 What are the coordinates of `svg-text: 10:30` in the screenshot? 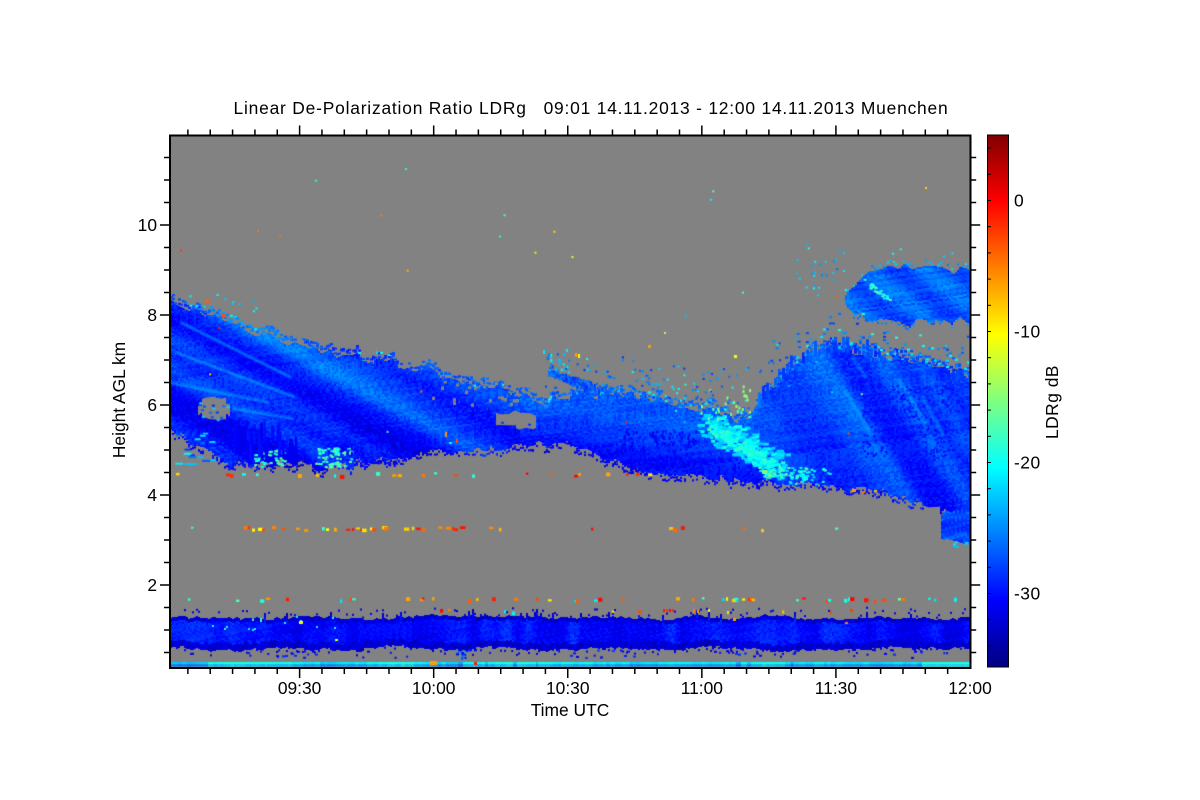 It's located at (568, 688).